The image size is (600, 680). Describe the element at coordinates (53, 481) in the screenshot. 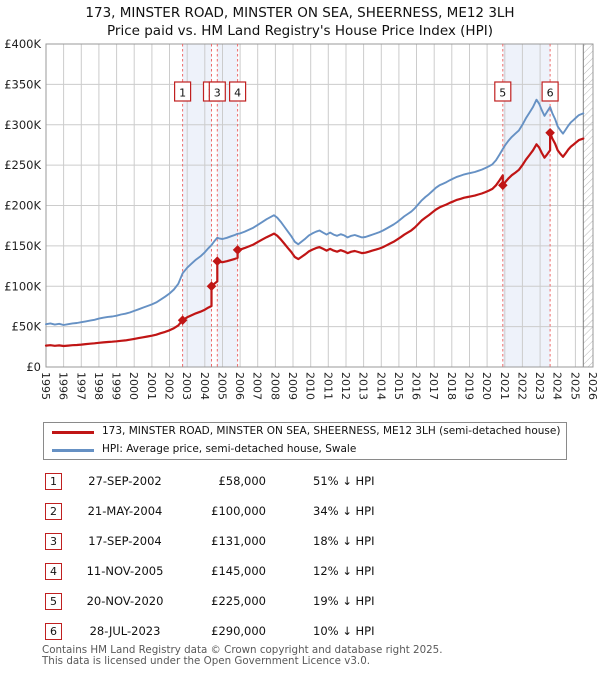

I see `sale-number-badge: 1` at that location.